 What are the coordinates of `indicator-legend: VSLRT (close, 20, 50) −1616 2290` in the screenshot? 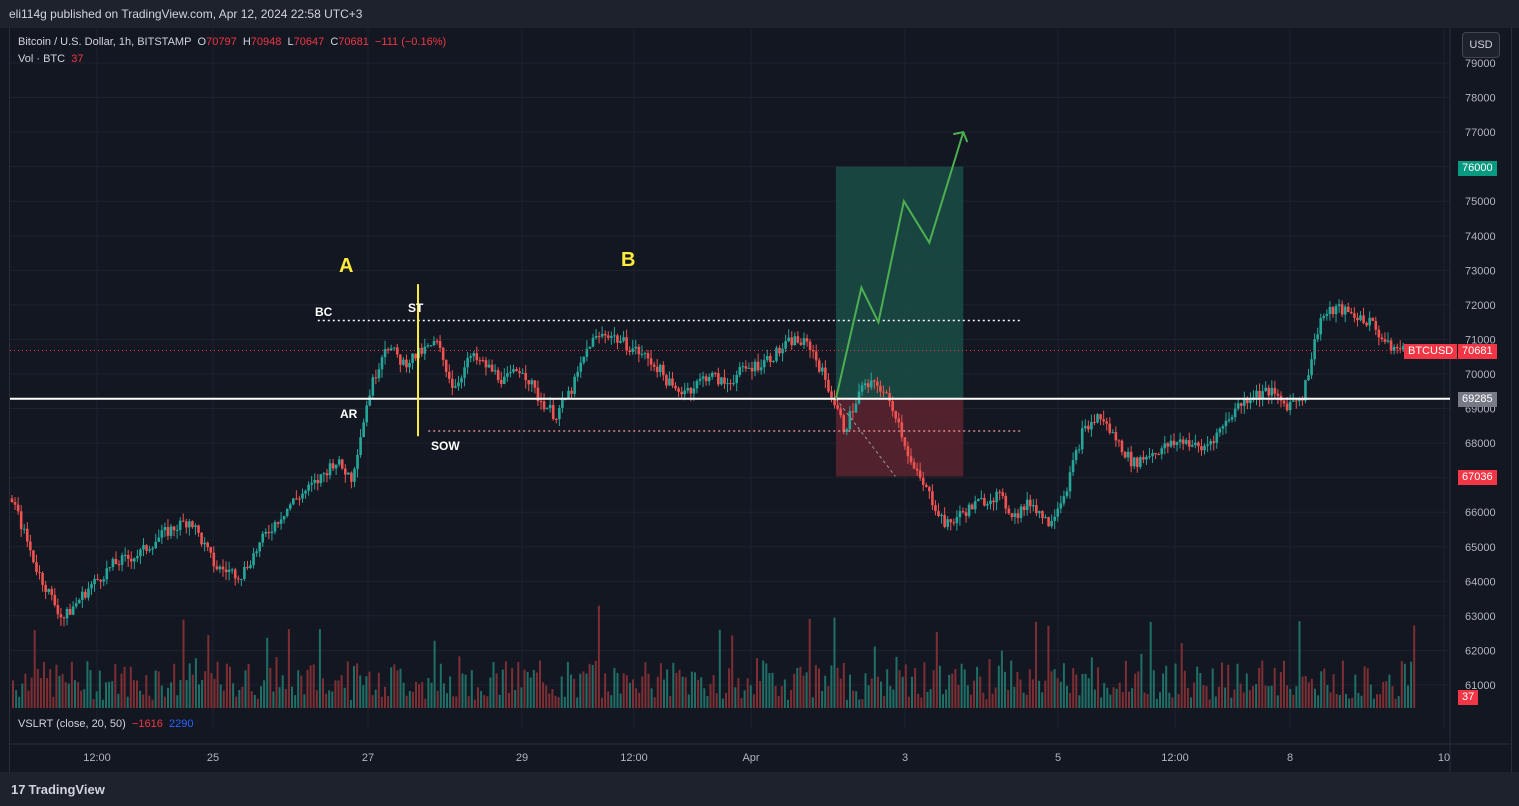 It's located at (105, 724).